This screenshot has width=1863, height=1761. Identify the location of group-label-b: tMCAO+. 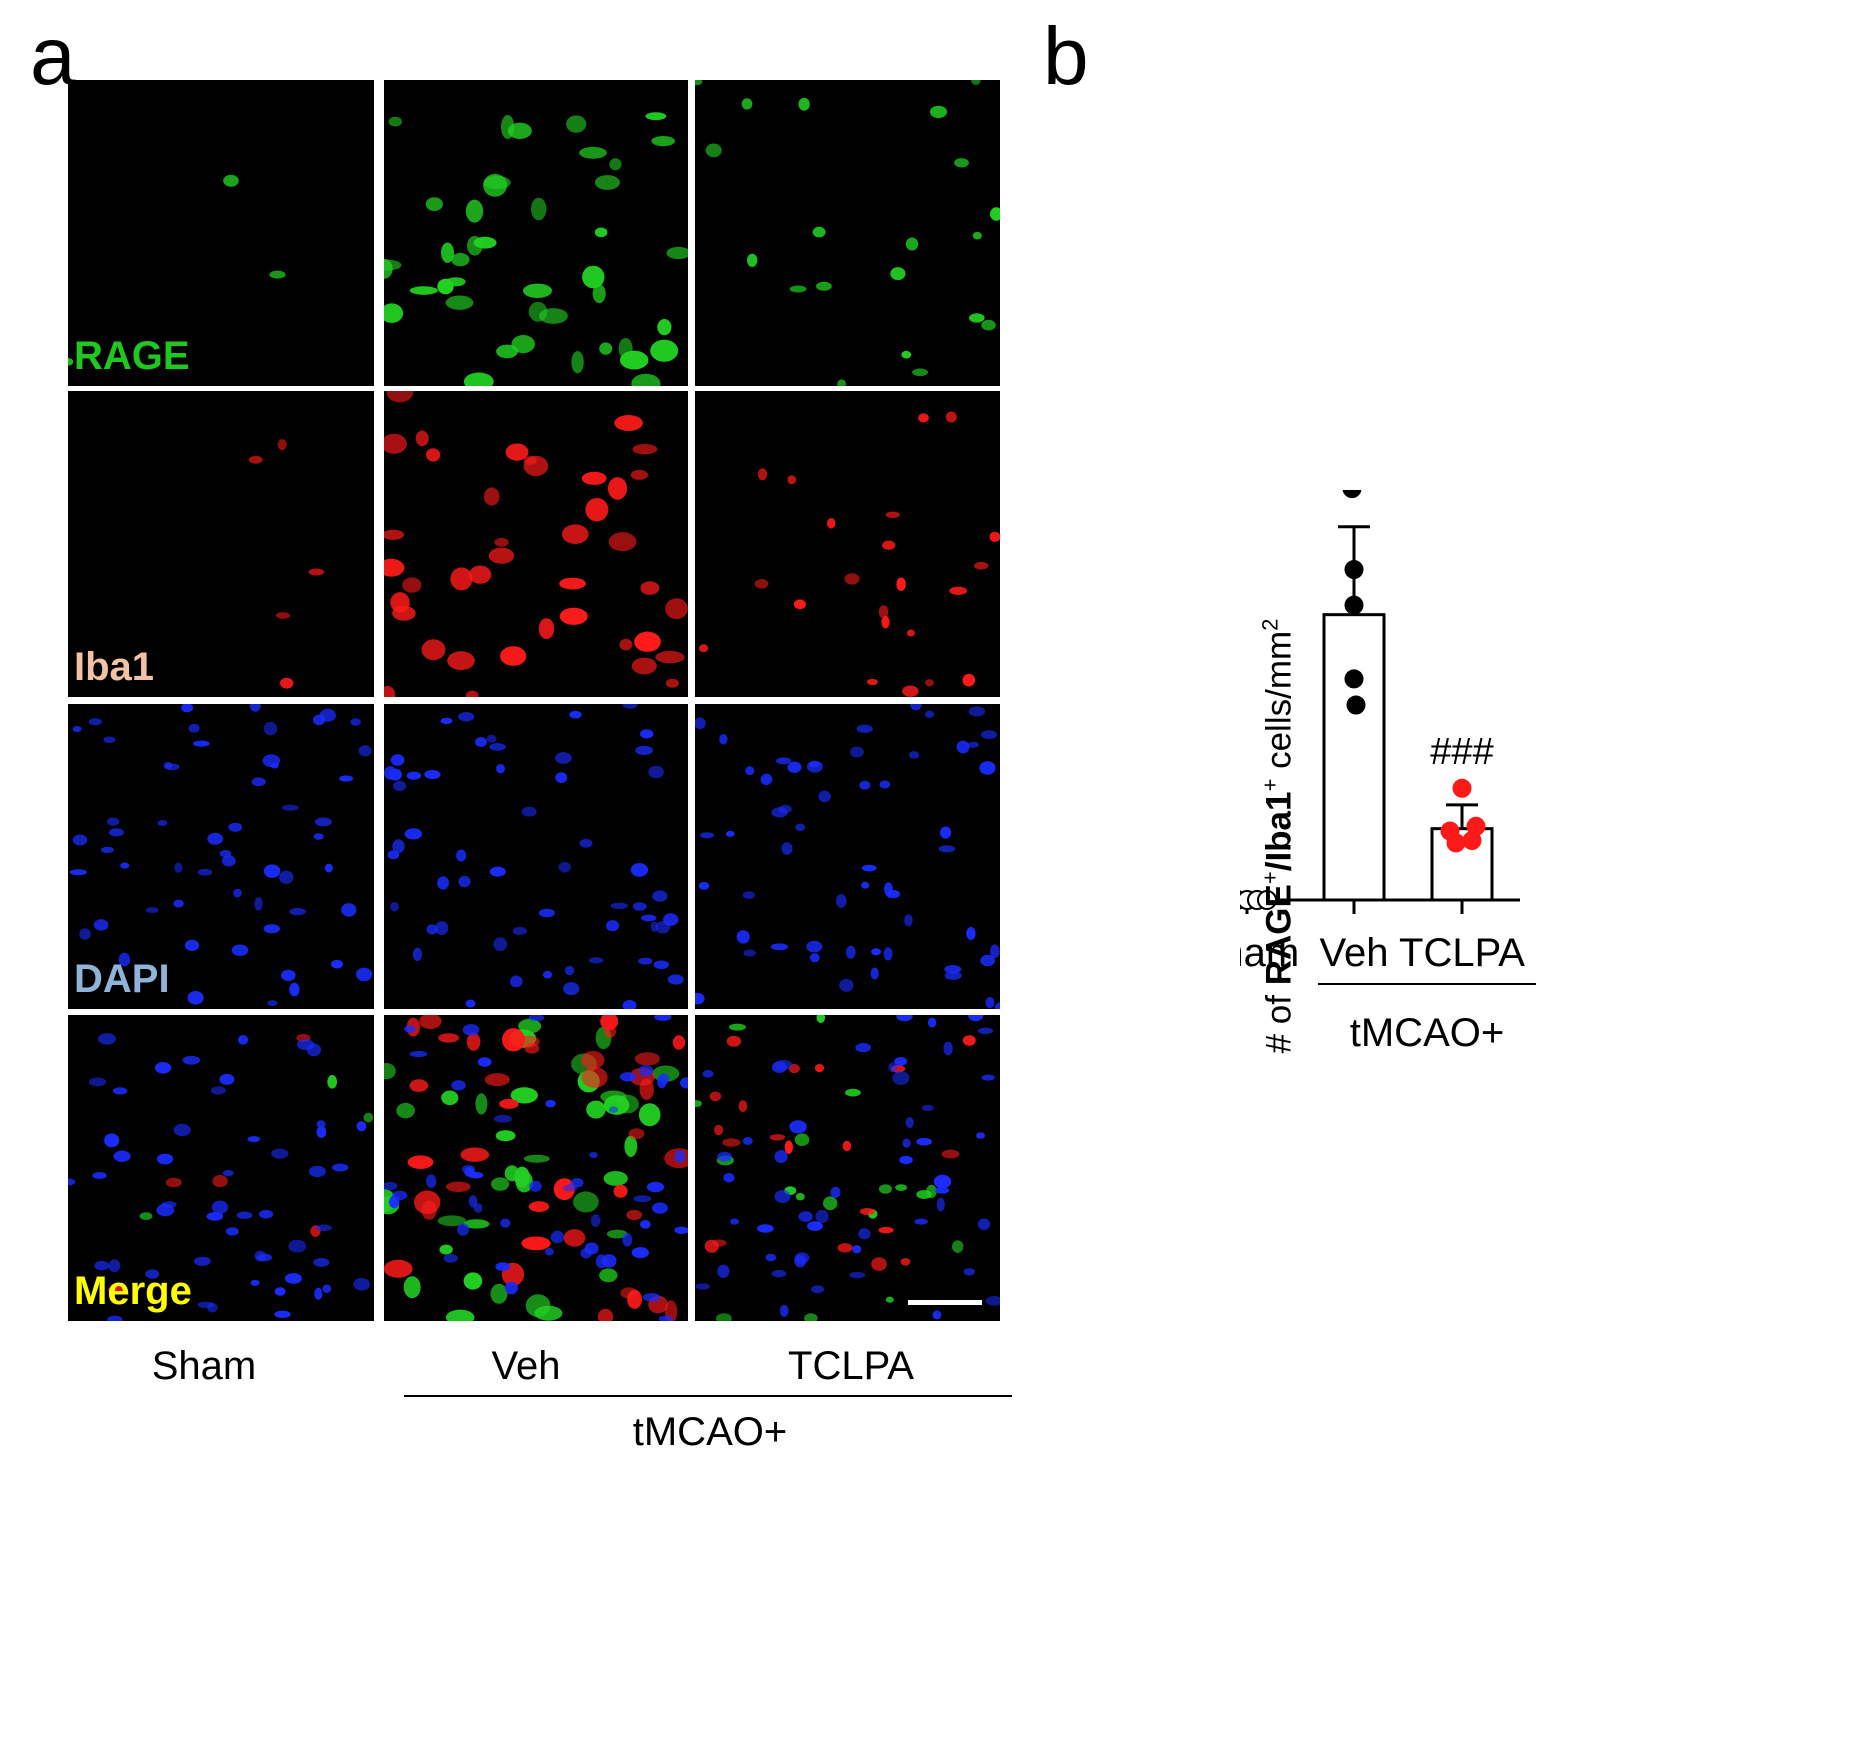
(1427, 1033).